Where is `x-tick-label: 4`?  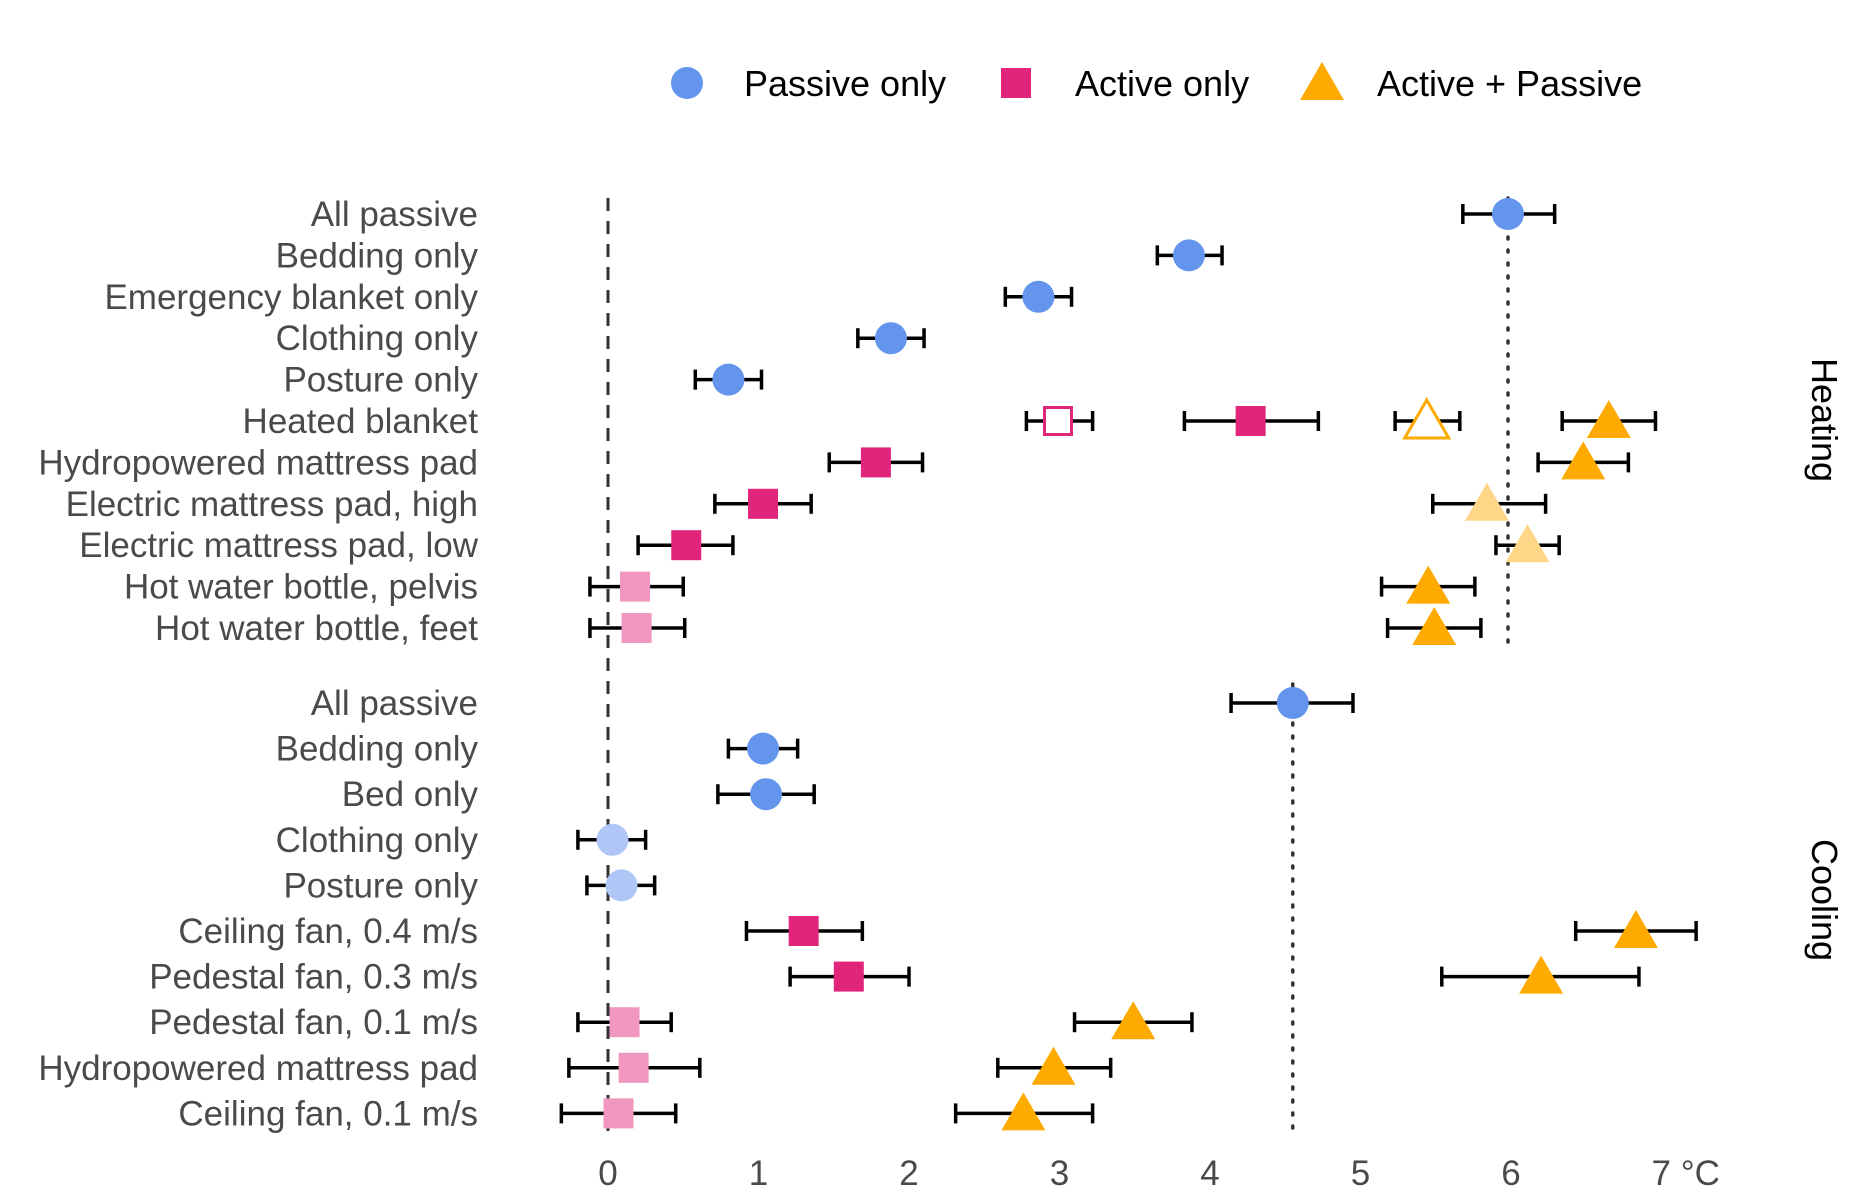 x-tick-label: 4 is located at coordinates (1209, 1173).